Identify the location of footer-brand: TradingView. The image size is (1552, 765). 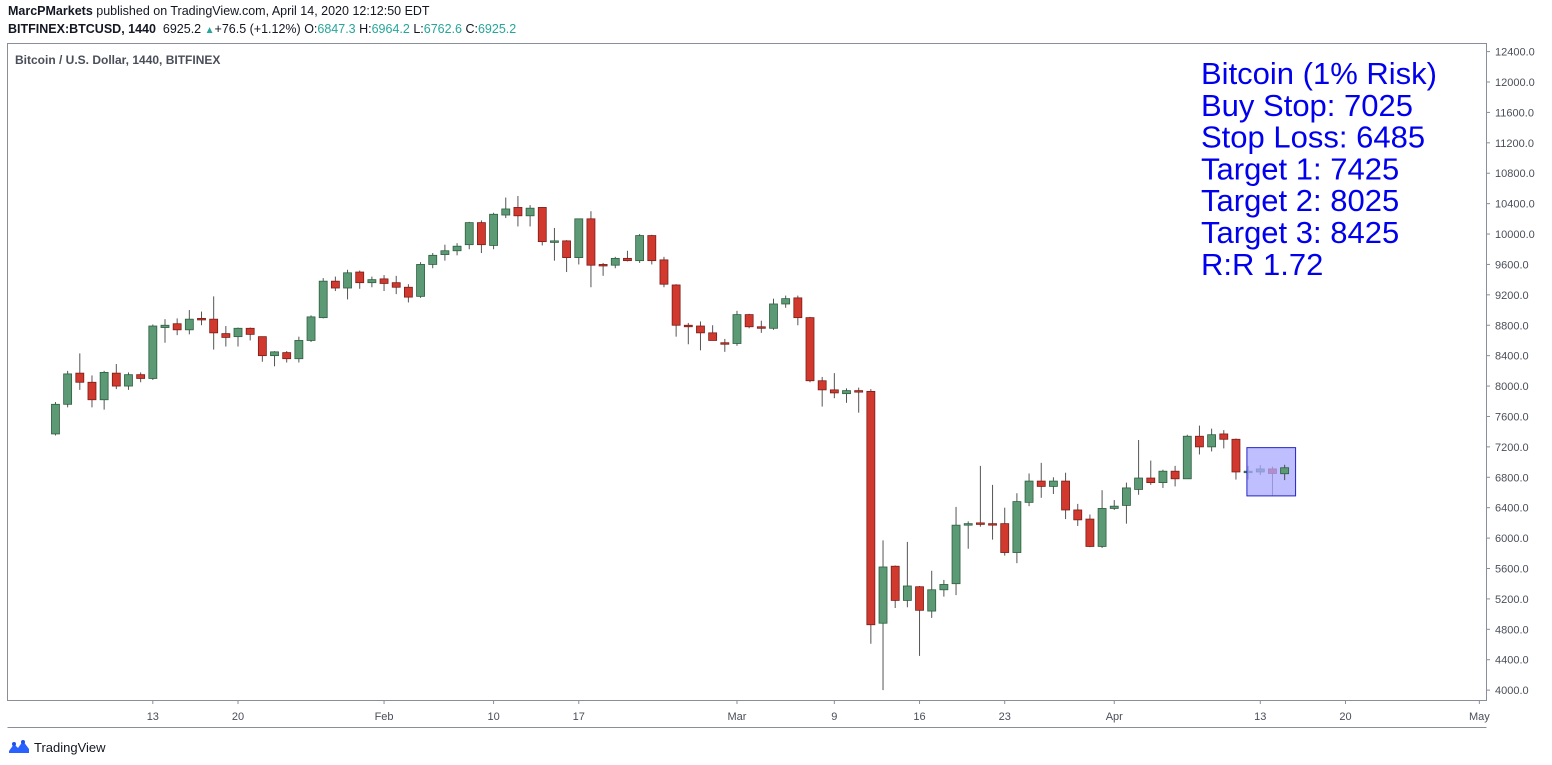
(70, 747).